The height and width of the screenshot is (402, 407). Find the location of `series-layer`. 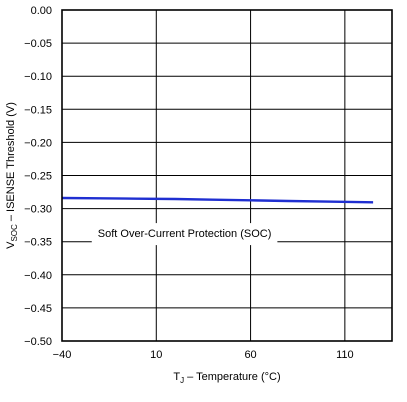

series-layer is located at coordinates (217, 200).